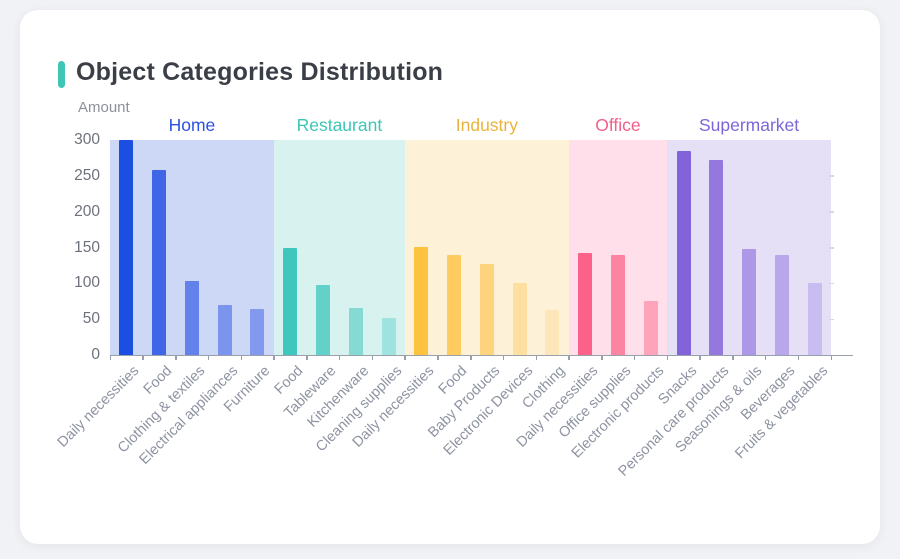 The height and width of the screenshot is (559, 900). I want to click on chart-title: Object Categories Distribution, so click(260, 72).